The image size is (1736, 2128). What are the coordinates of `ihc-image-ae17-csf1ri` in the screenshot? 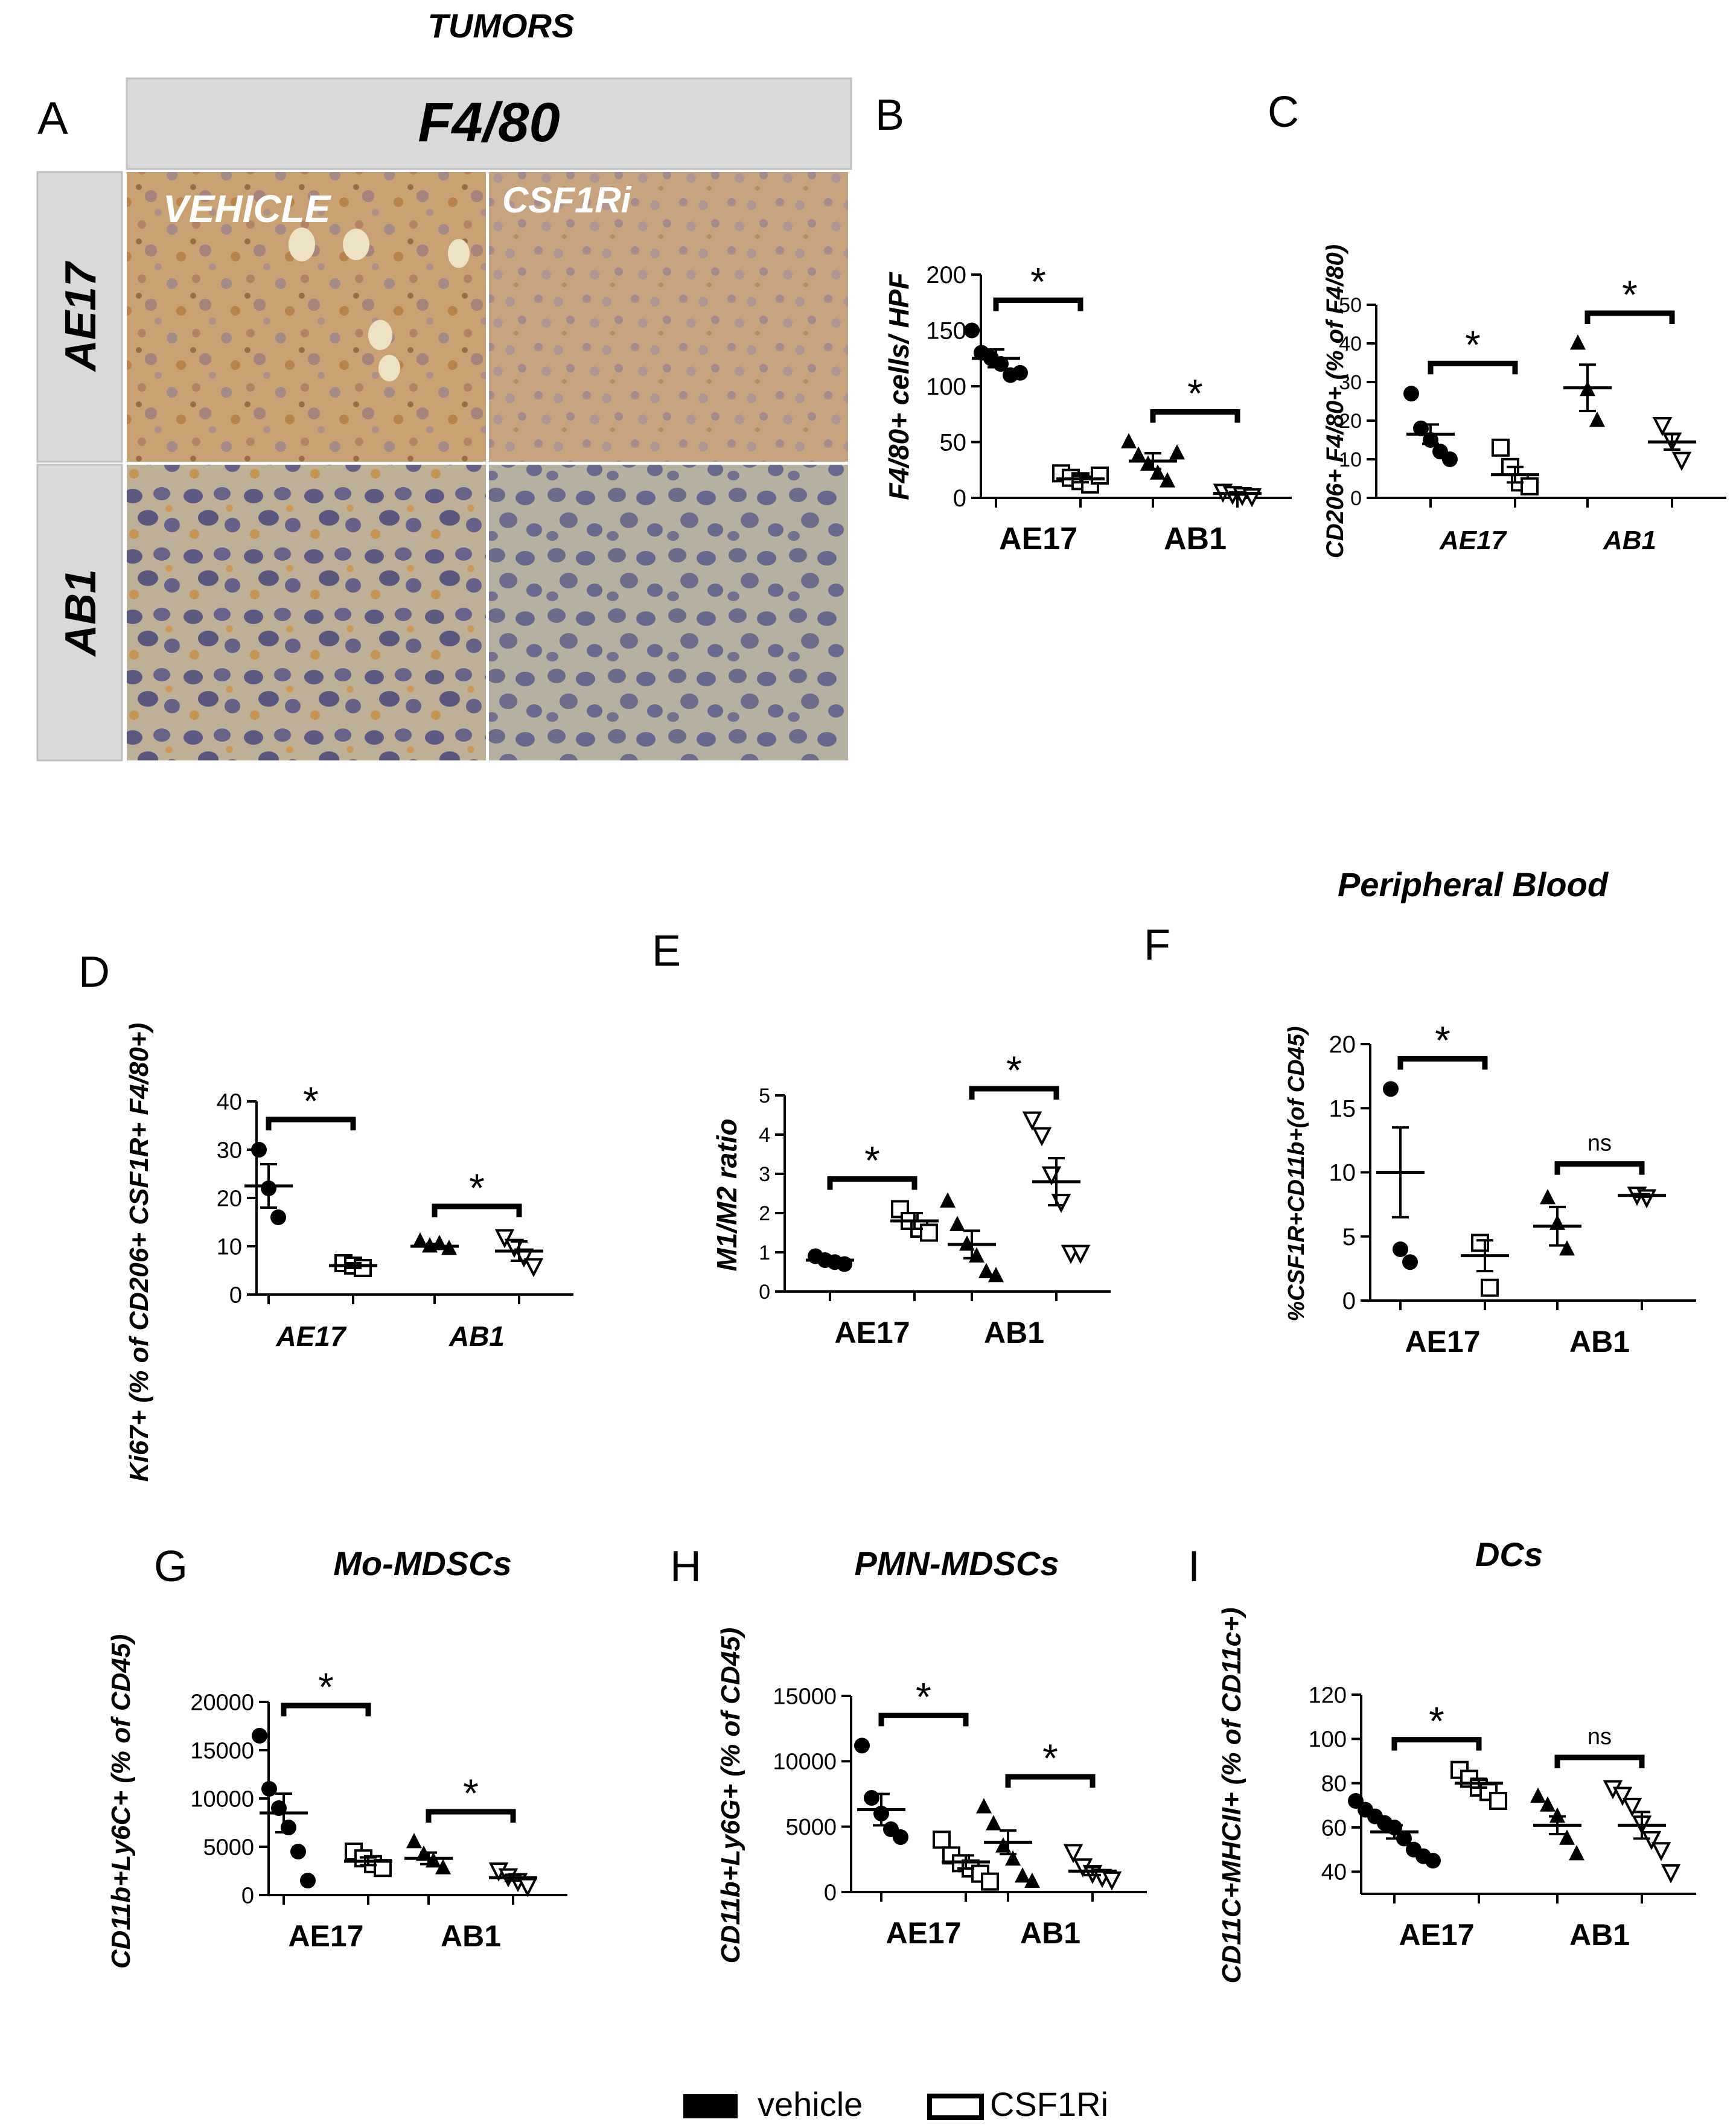 It's located at (668, 317).